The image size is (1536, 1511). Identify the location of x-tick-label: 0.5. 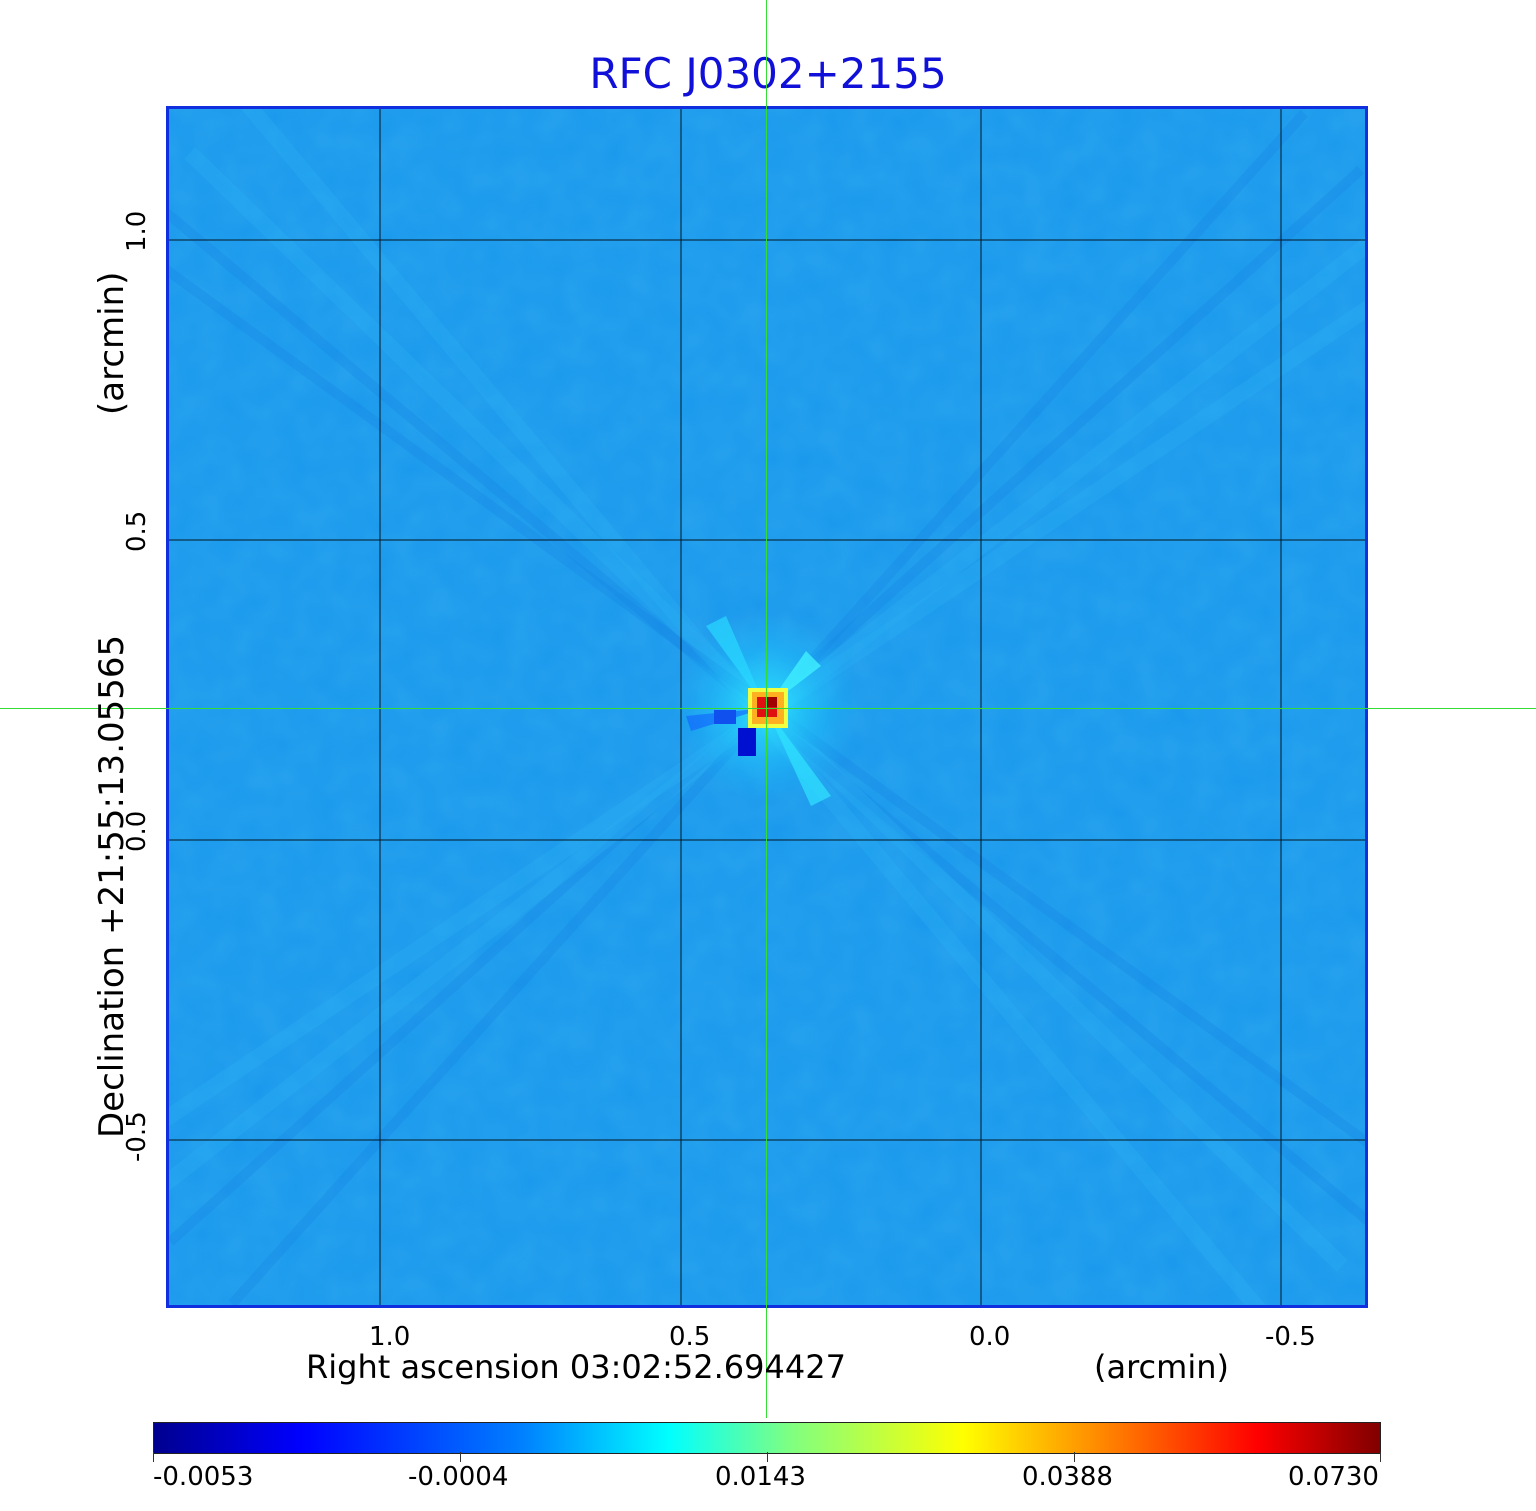
(690, 1337).